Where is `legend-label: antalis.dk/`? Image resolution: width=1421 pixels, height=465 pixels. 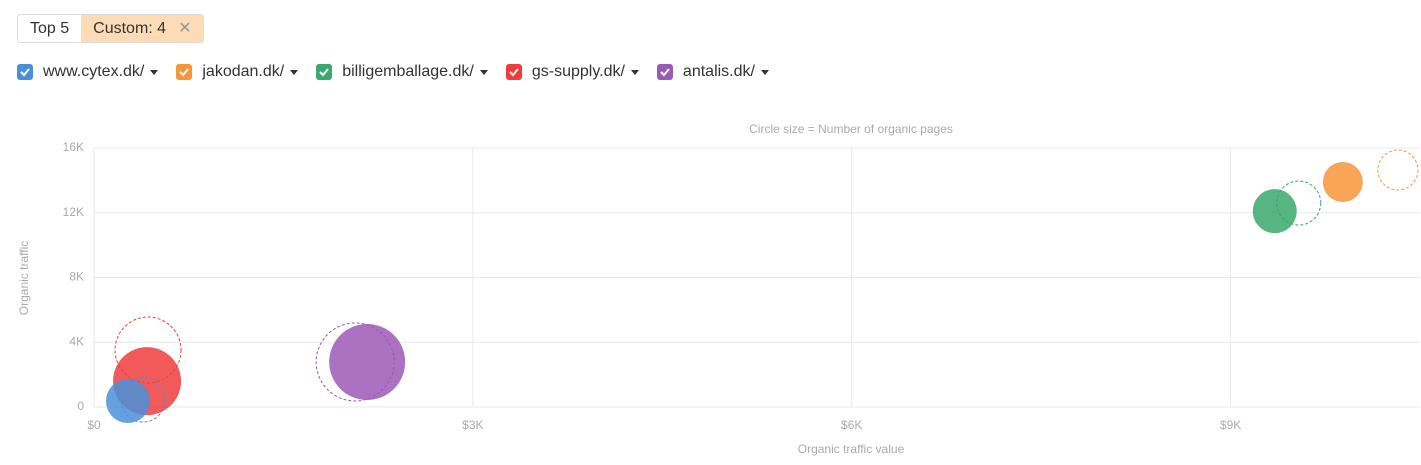
legend-label: antalis.dk/ is located at coordinates (718, 71).